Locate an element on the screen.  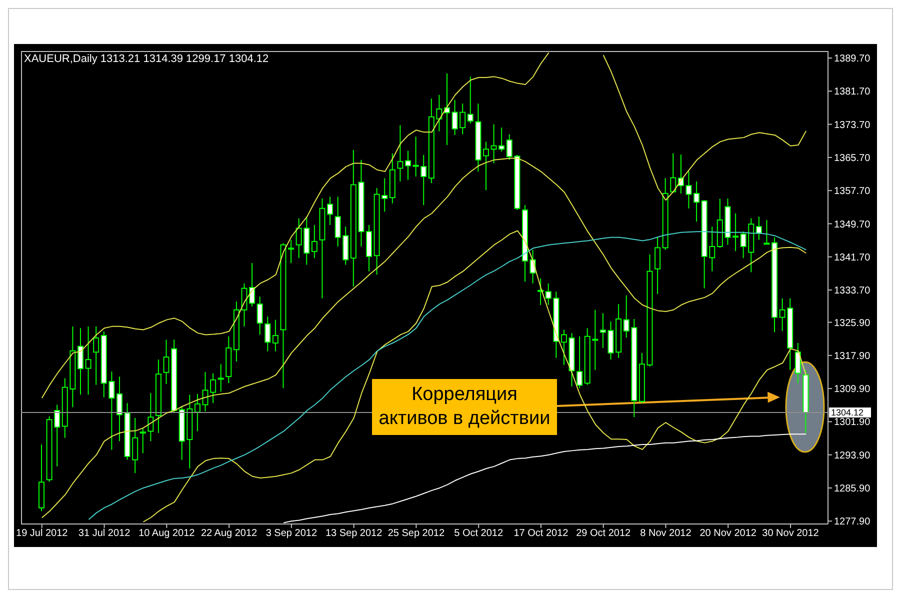
y-tick-label: 1325.90 is located at coordinates (852, 323).